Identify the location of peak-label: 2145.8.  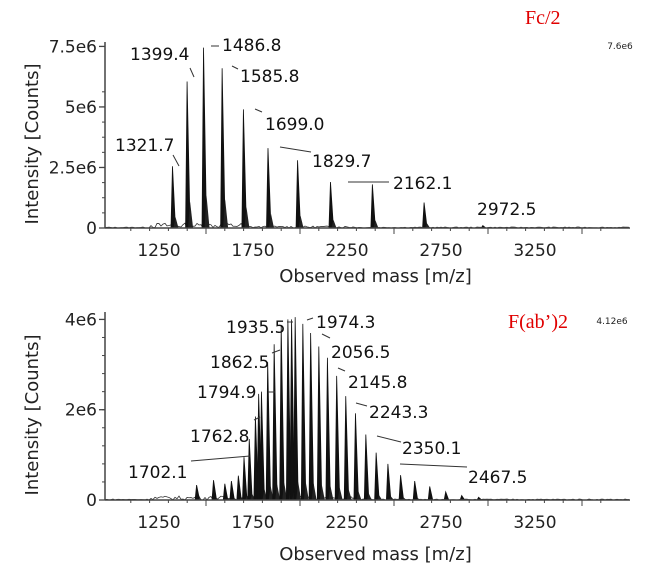
(377, 383).